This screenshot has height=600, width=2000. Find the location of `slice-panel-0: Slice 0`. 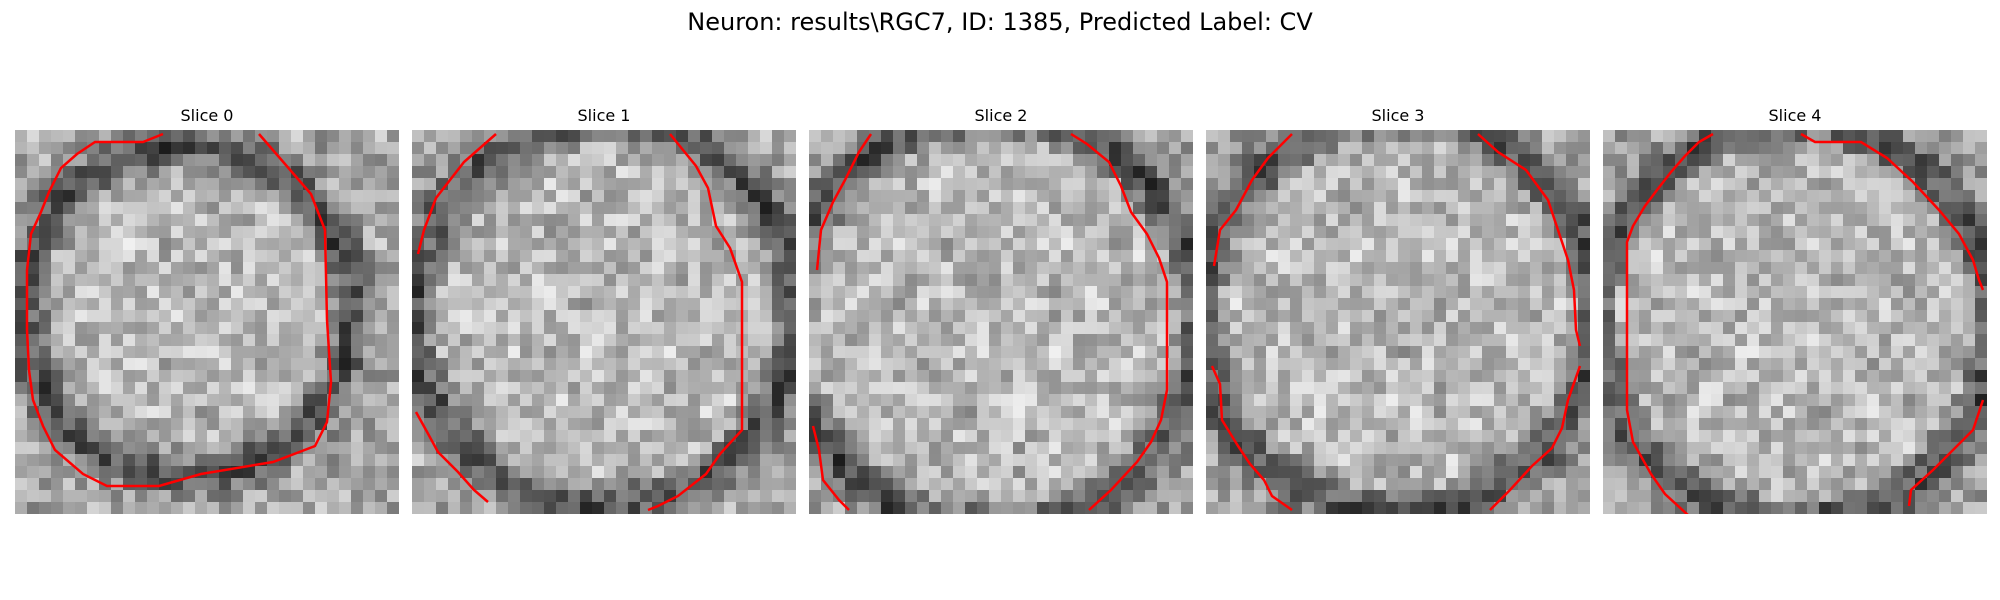

slice-panel-0: Slice 0 is located at coordinates (207, 310).